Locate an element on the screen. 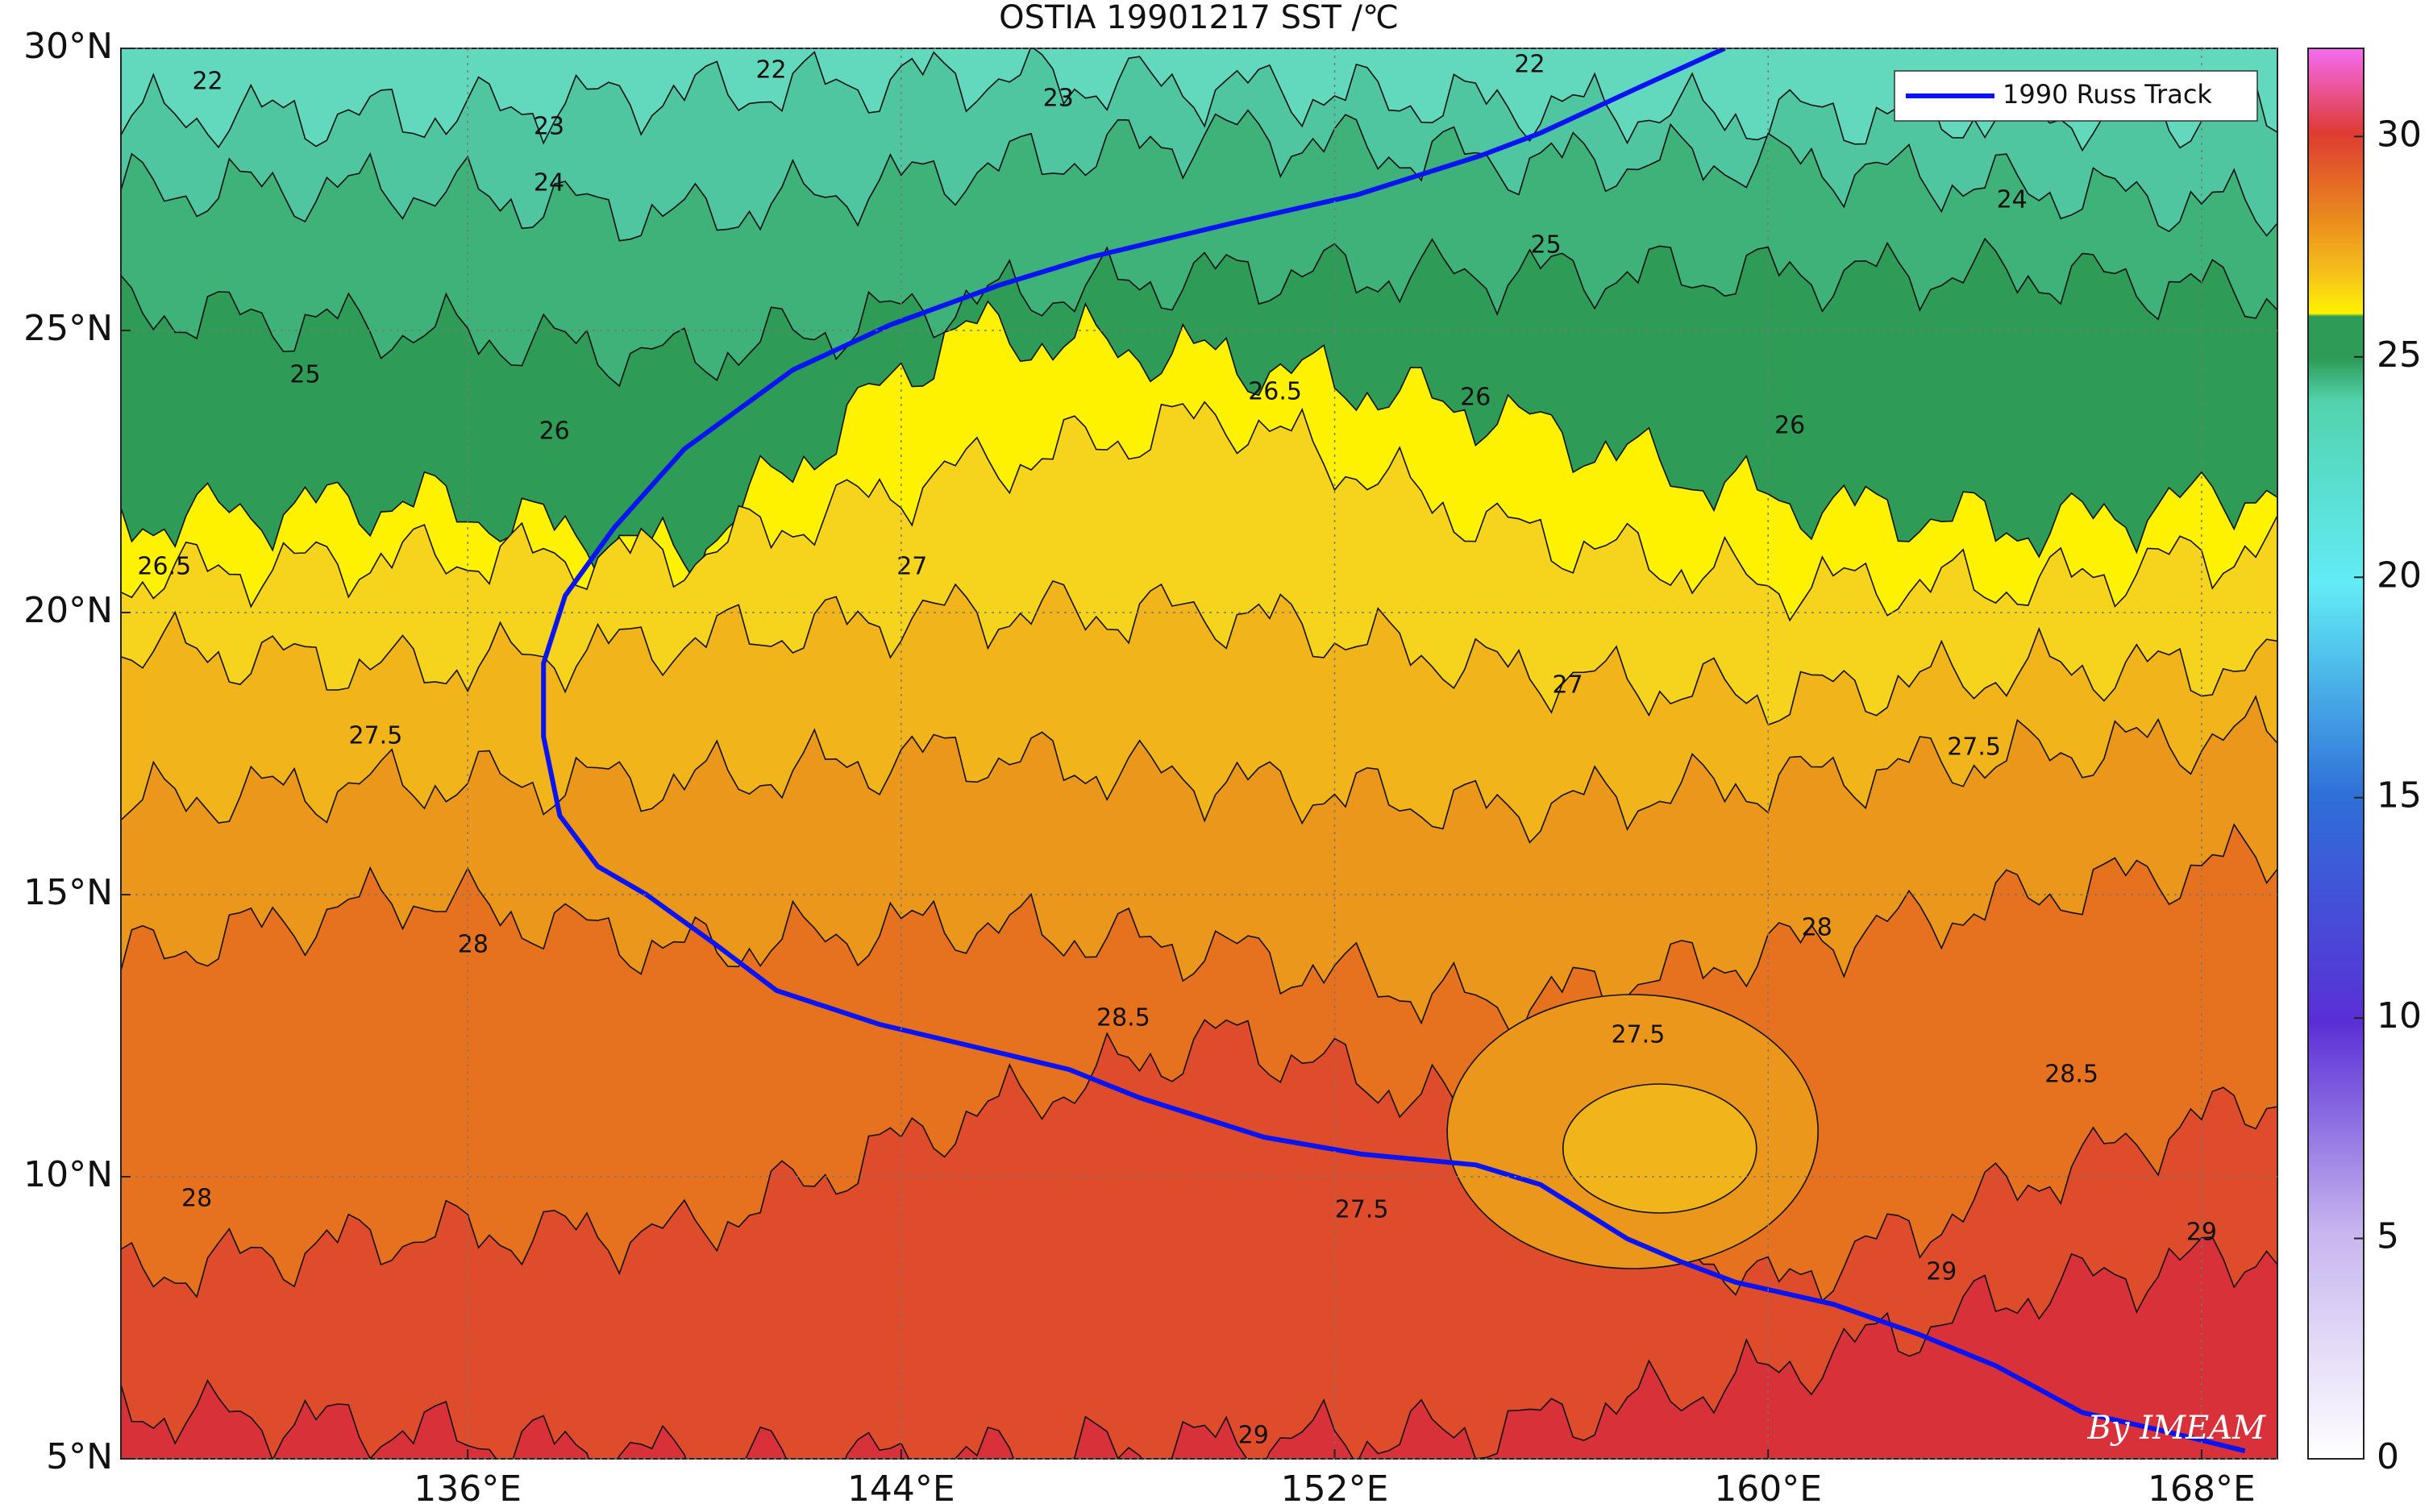 This screenshot has width=2429, height=1512. sst-patch is located at coordinates (1659, 1148).